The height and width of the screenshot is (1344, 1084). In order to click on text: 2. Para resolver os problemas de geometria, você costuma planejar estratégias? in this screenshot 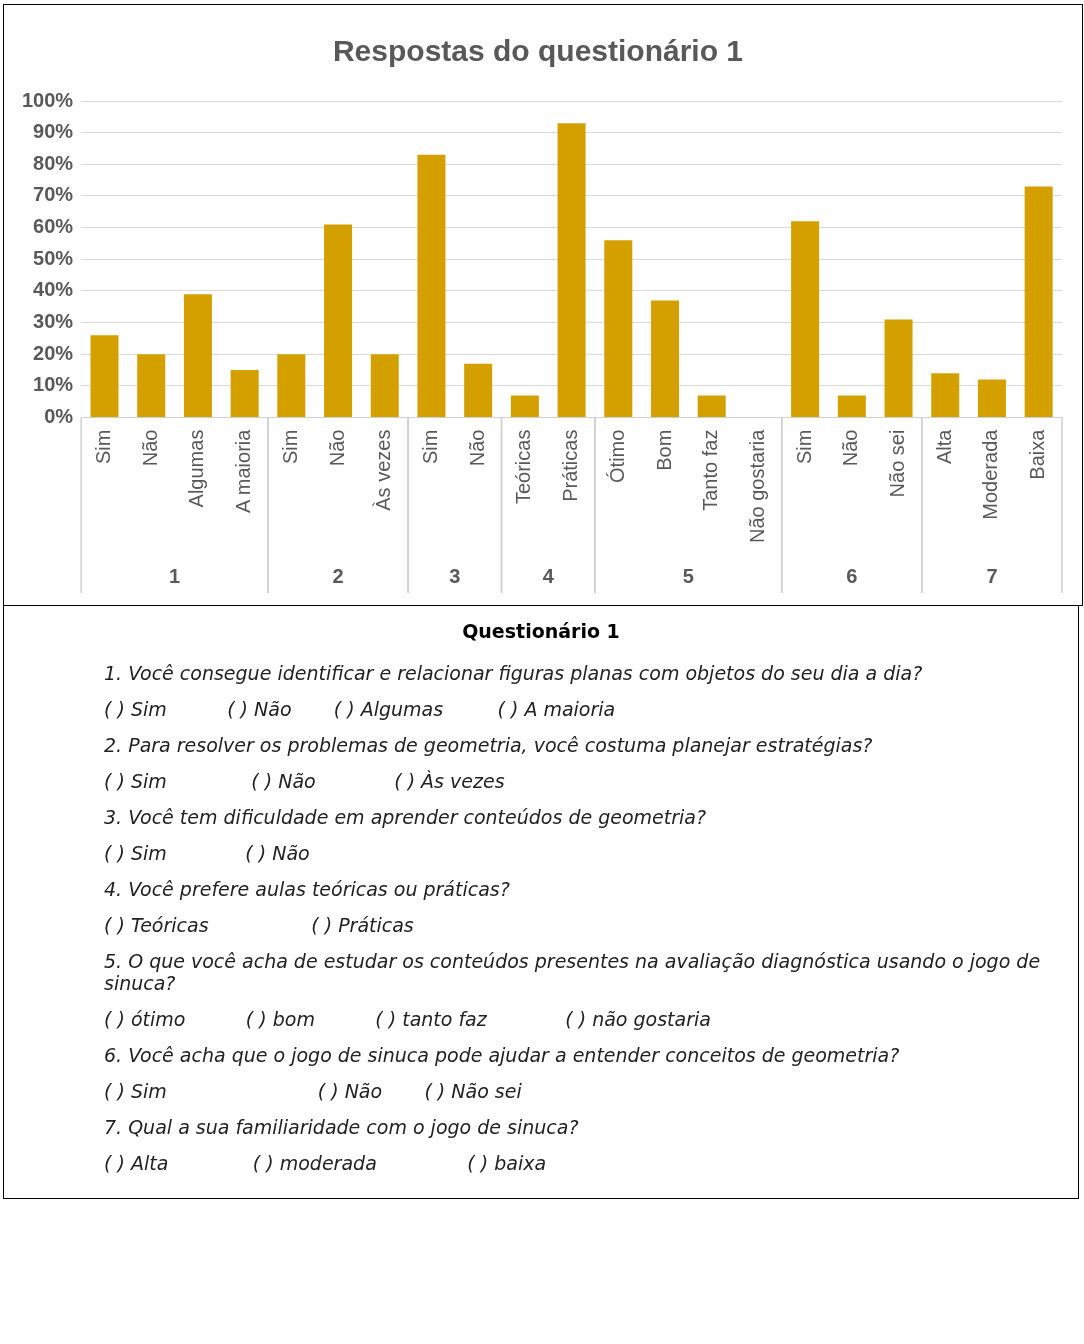, I will do `click(489, 745)`.